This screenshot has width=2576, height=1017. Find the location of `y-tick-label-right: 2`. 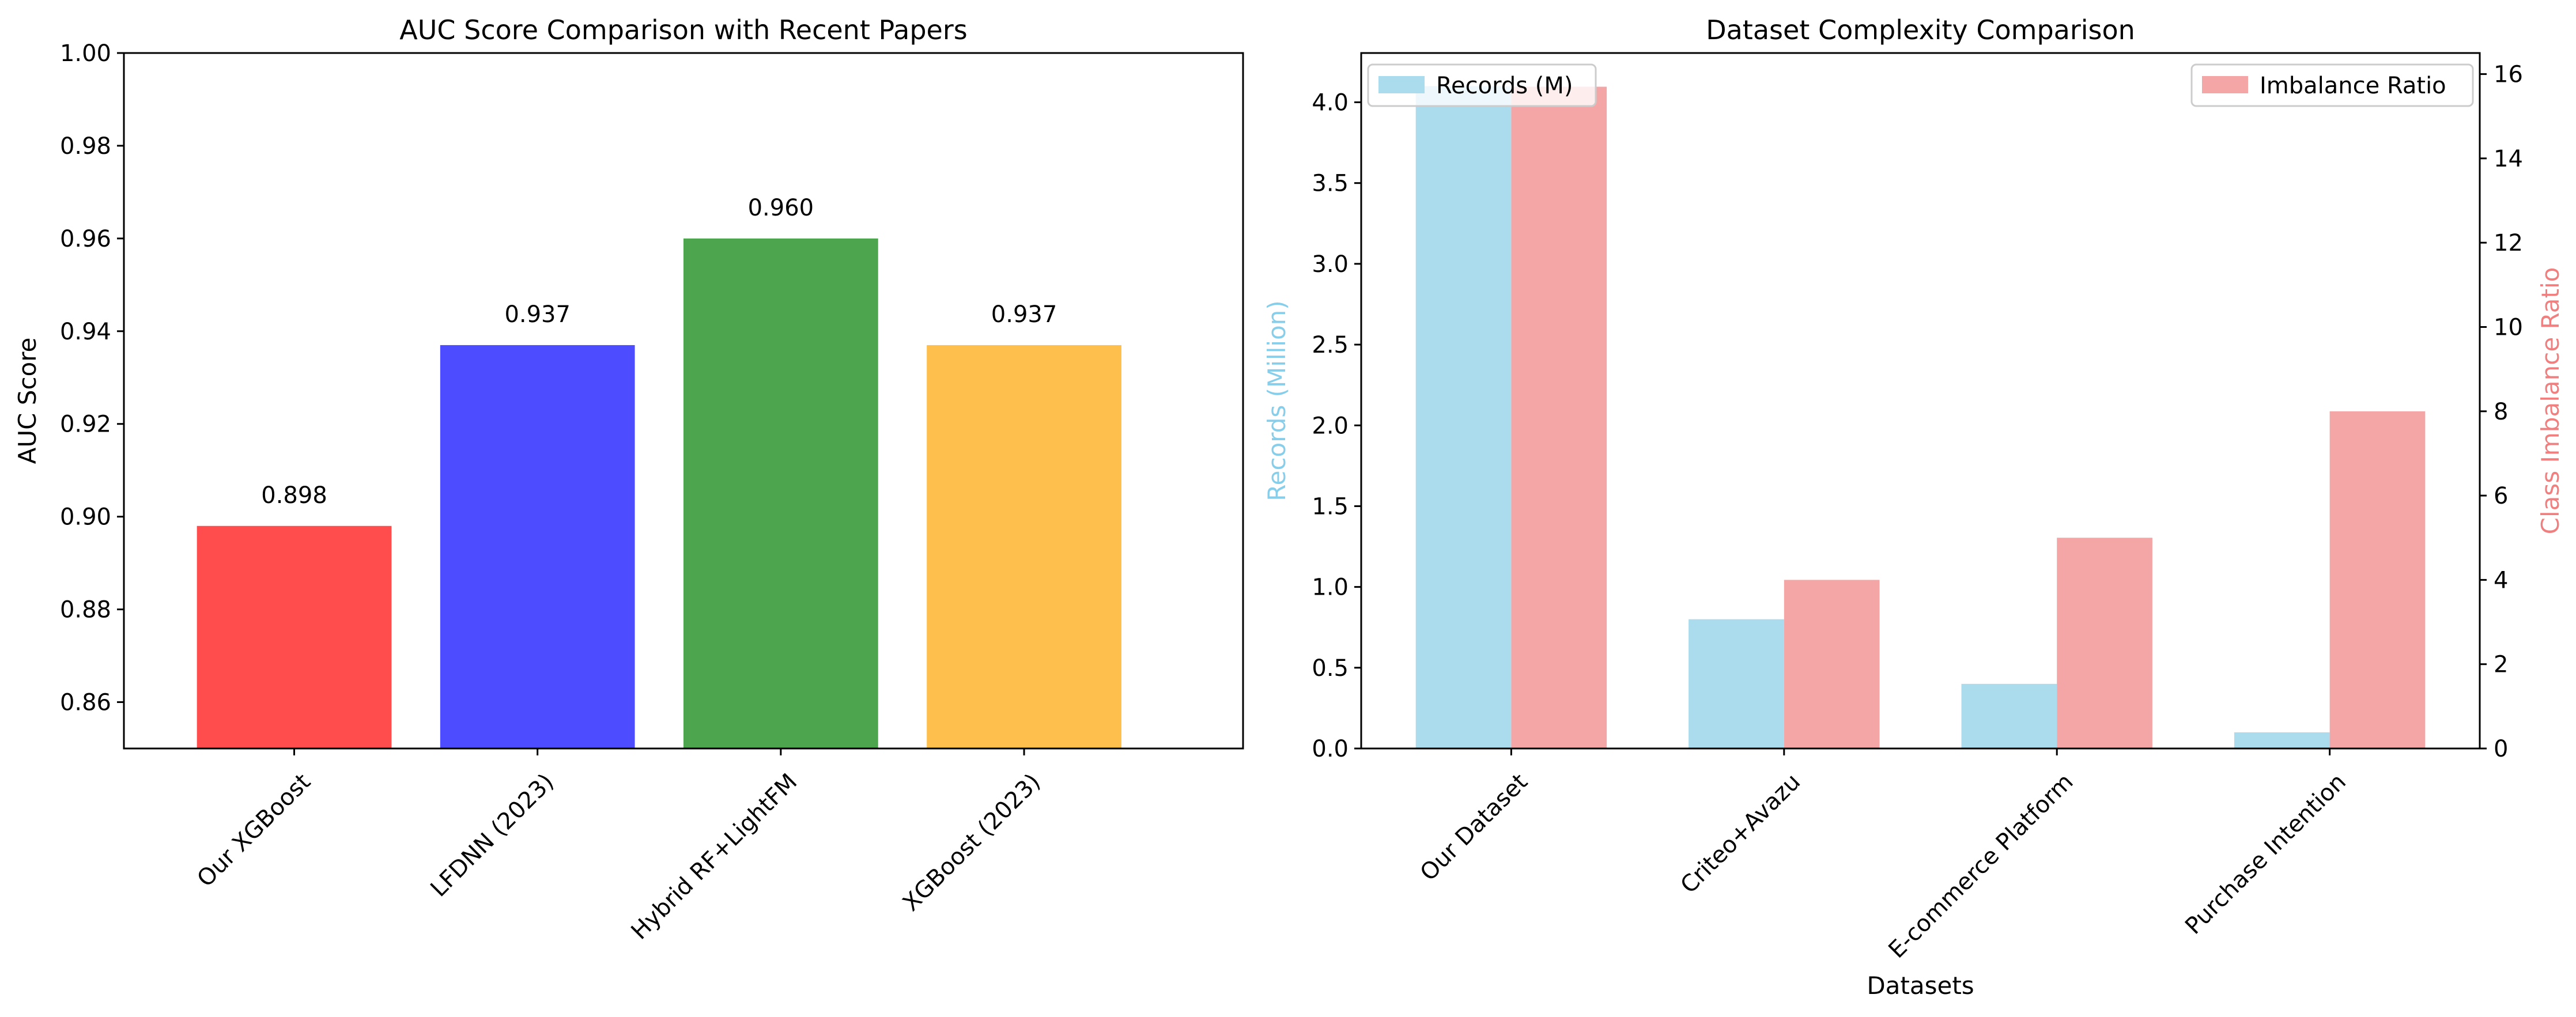

y-tick-label-right: 2 is located at coordinates (2501, 665).